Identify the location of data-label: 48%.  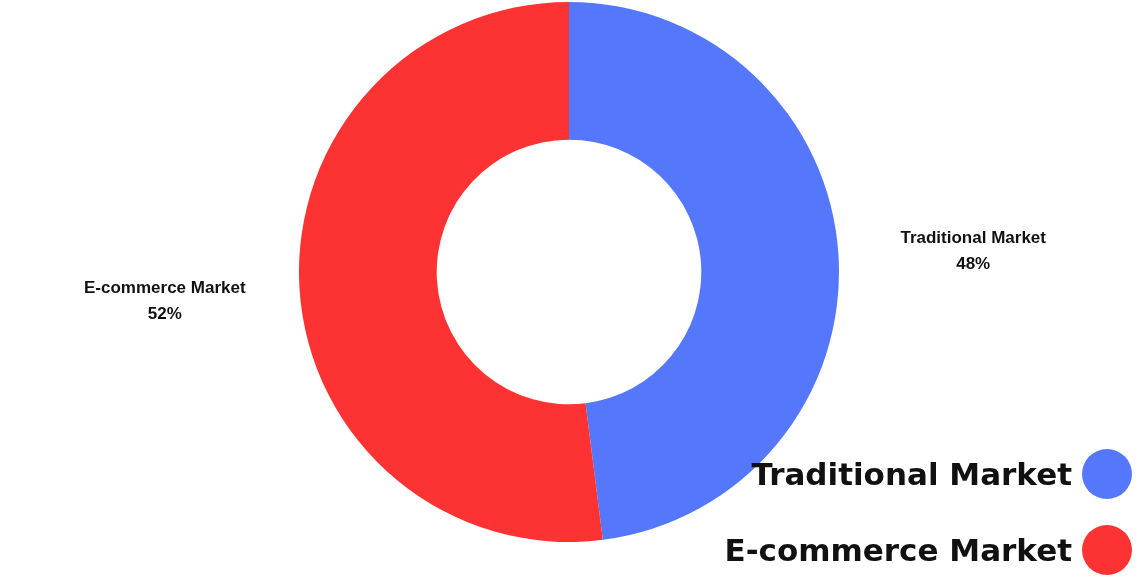
(973, 263).